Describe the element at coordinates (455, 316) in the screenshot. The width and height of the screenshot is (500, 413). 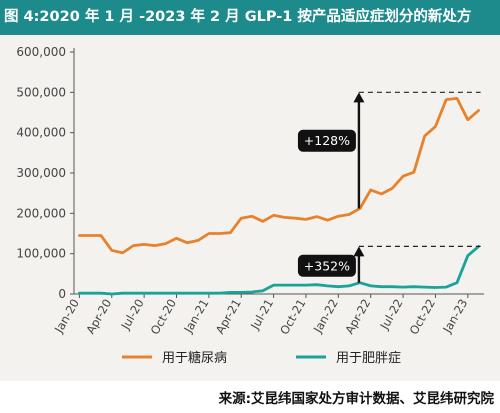
I see `x-tick-label: Jan-23` at that location.